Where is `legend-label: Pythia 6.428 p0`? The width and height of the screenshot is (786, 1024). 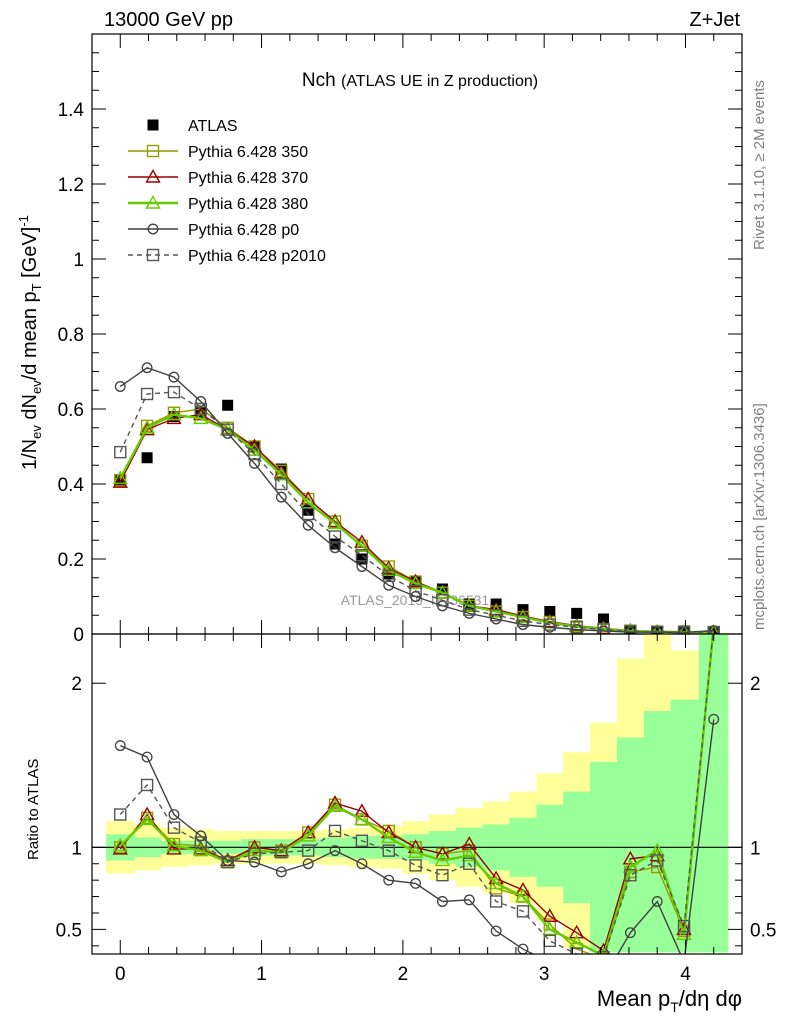
legend-label: Pythia 6.428 p0 is located at coordinates (243, 230).